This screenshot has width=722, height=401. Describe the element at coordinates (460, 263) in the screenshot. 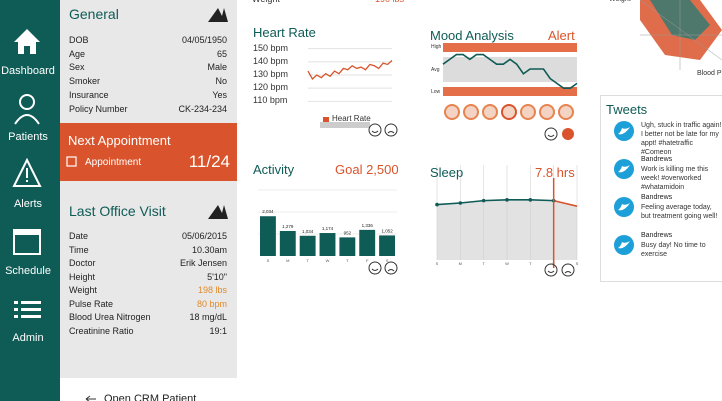

I see `x-tick-label: M` at that location.